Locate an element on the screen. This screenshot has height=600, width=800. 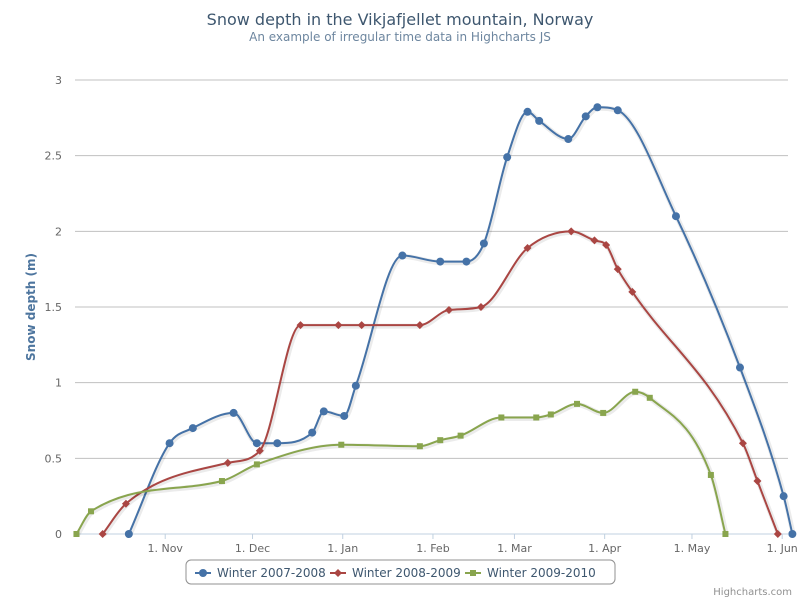
y-tick-label: 1.5 is located at coordinates (54, 307).